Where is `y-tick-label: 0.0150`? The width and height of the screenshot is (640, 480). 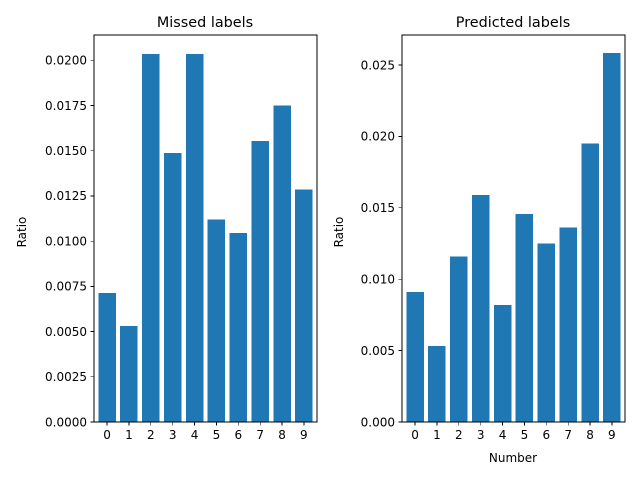
y-tick-label: 0.0150 is located at coordinates (66, 151).